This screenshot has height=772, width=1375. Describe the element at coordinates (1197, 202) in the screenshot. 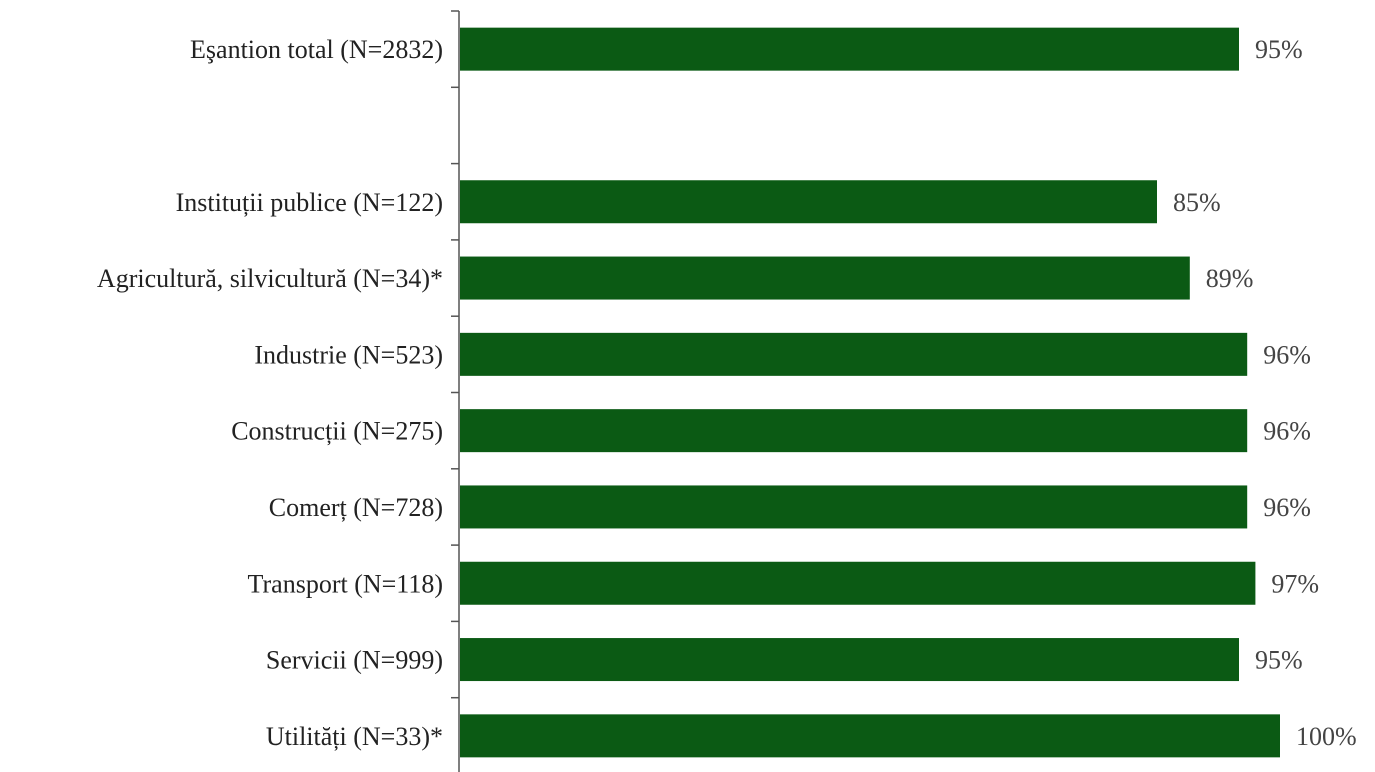

I see `value-label: 85%` at that location.